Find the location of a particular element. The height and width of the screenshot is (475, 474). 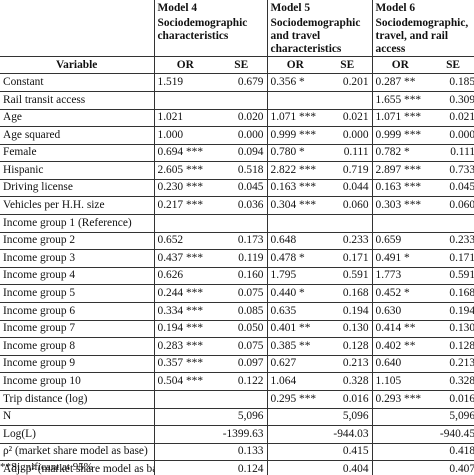

model-6-or-cell: 0.287 ** is located at coordinates (400, 82).